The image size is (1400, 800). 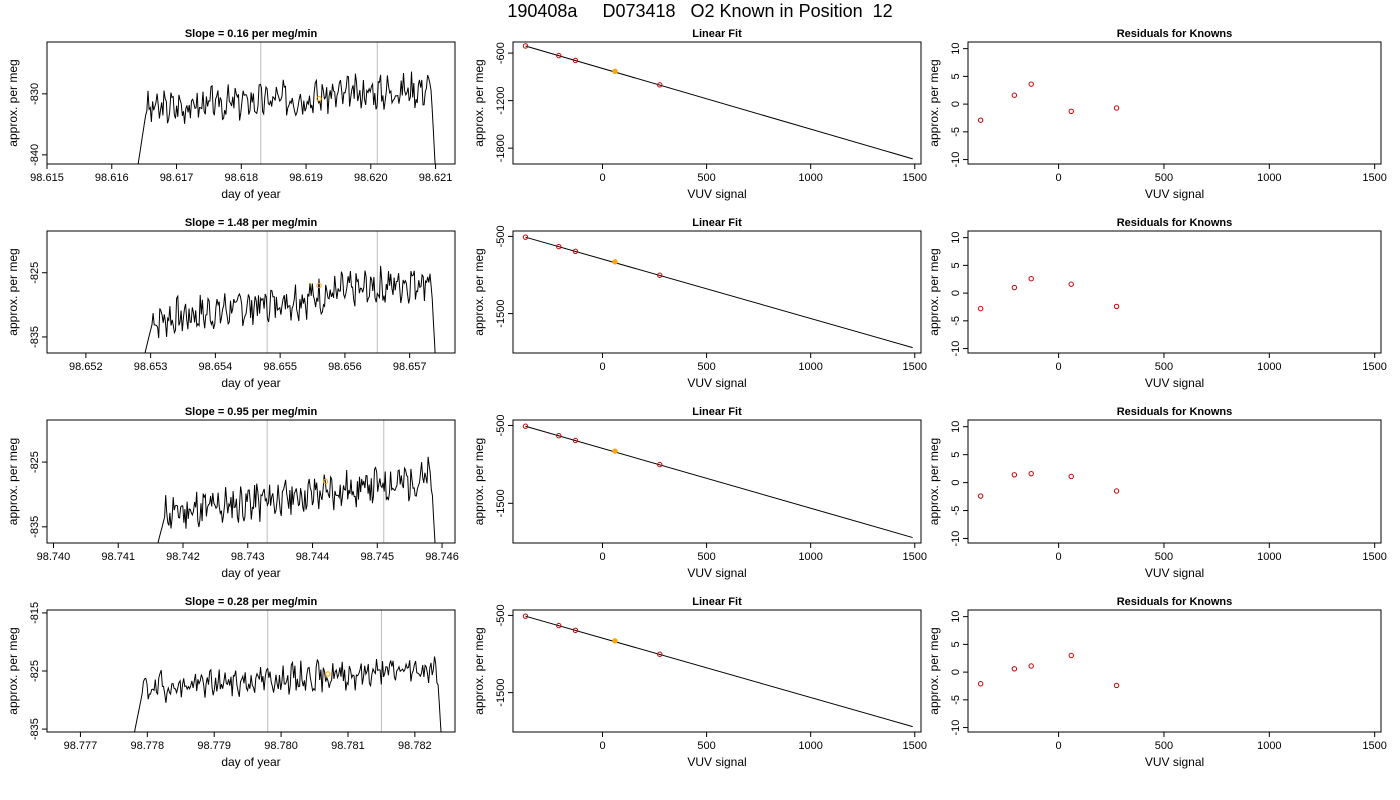 What do you see at coordinates (35, 462) in the screenshot?
I see `y-tick-label: -825` at bounding box center [35, 462].